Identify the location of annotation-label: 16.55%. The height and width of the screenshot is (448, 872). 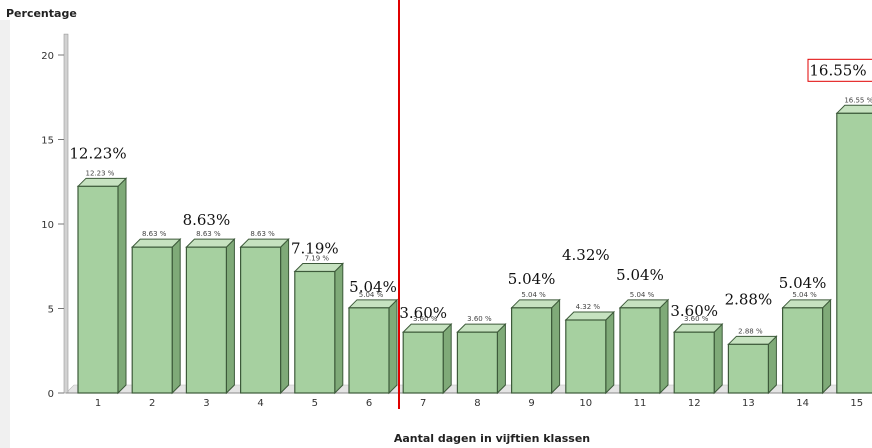
(837, 70).